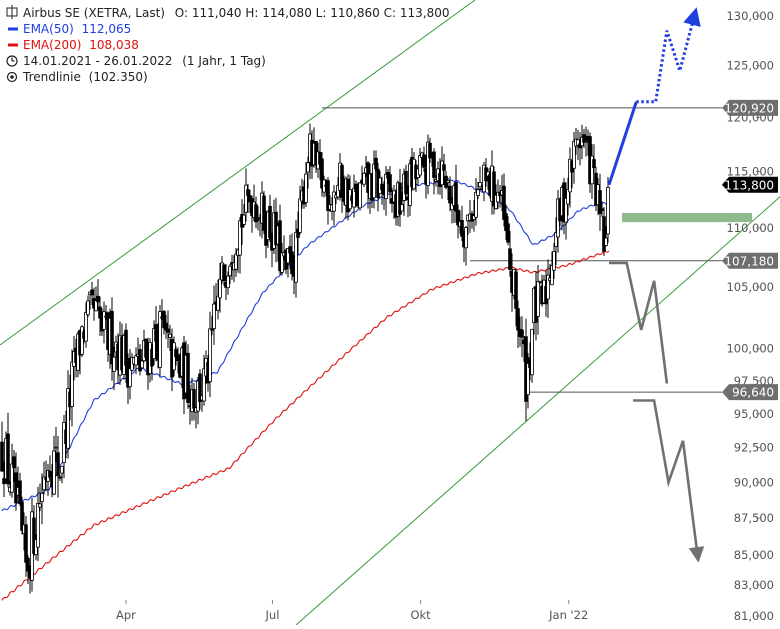 The height and width of the screenshot is (629, 780). I want to click on clock-icon, so click(12, 61).